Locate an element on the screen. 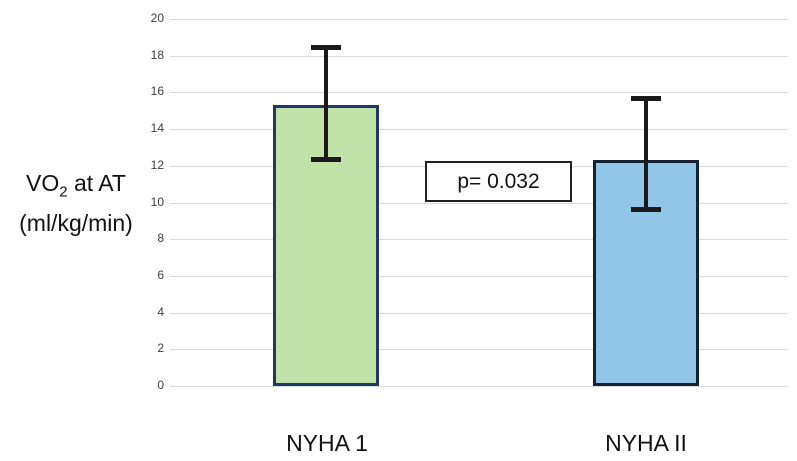 The width and height of the screenshot is (797, 461). p-value-text: p= 0.032 is located at coordinates (498, 181).